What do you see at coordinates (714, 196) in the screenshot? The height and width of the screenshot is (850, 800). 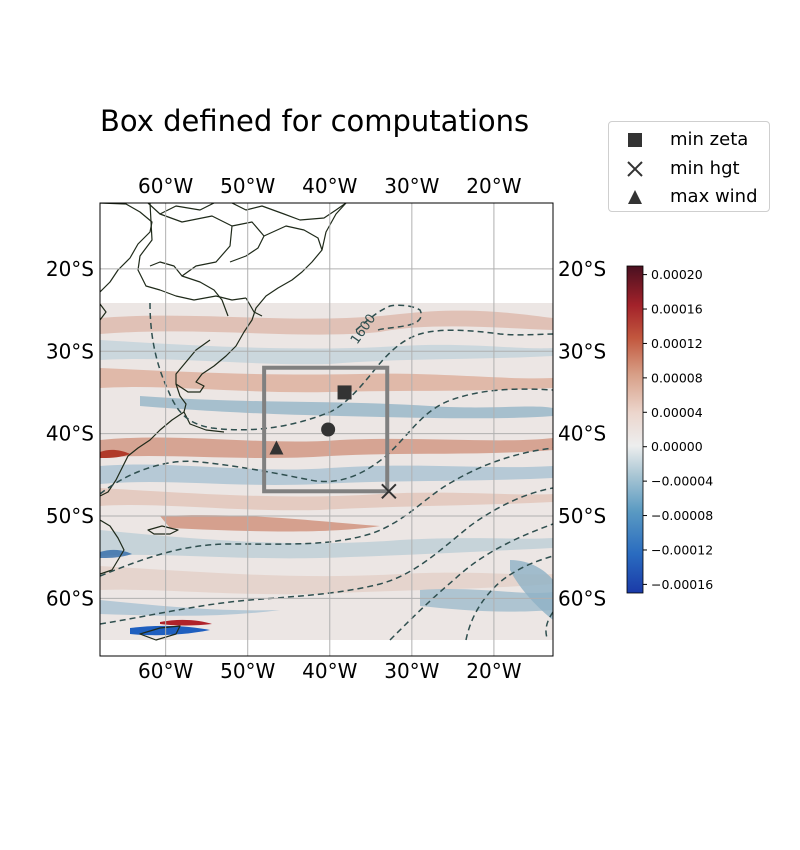 I see `legend-label: max wind` at bounding box center [714, 196].